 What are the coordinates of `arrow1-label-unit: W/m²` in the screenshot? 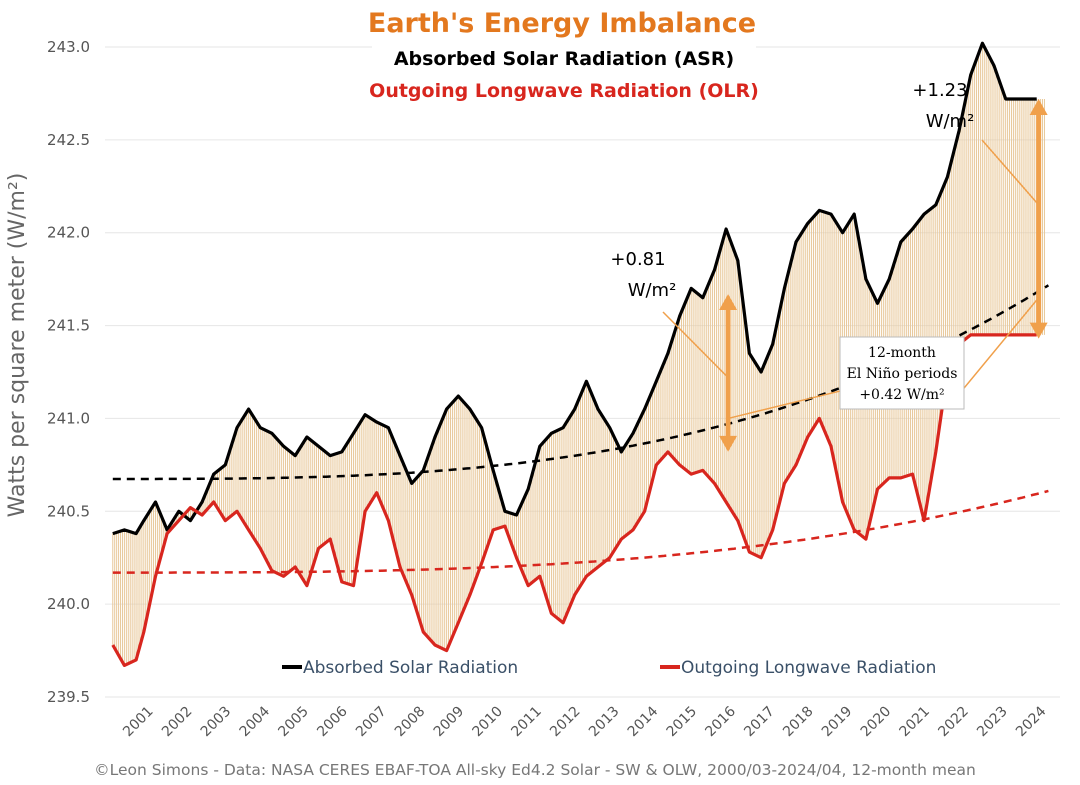 It's located at (652, 290).